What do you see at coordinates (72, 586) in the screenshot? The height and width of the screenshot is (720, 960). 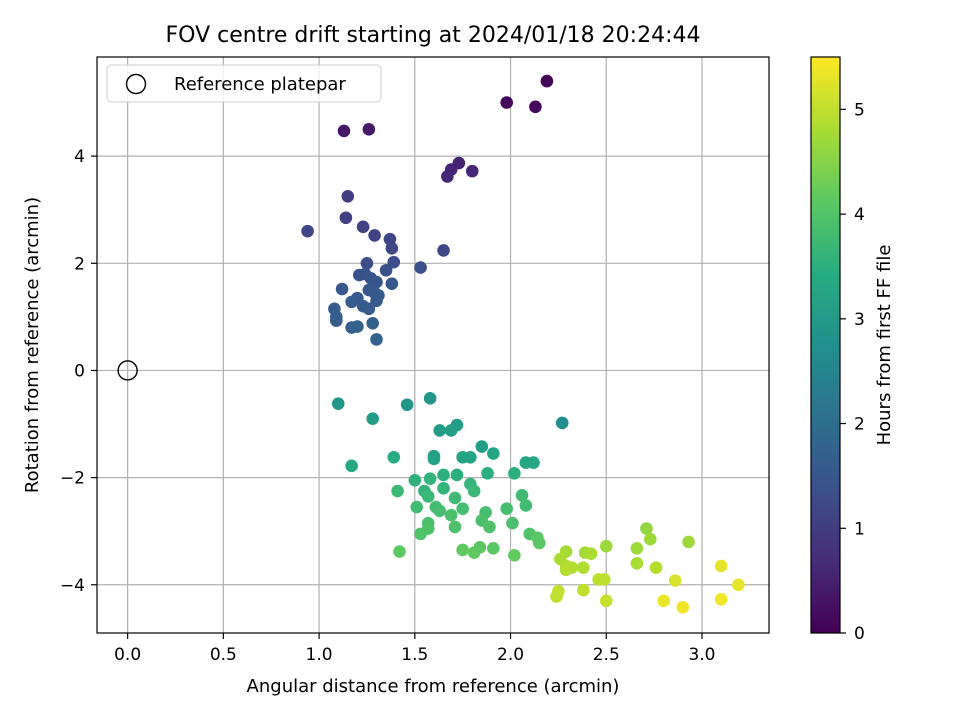 I see `y-tick-label: −4` at bounding box center [72, 586].